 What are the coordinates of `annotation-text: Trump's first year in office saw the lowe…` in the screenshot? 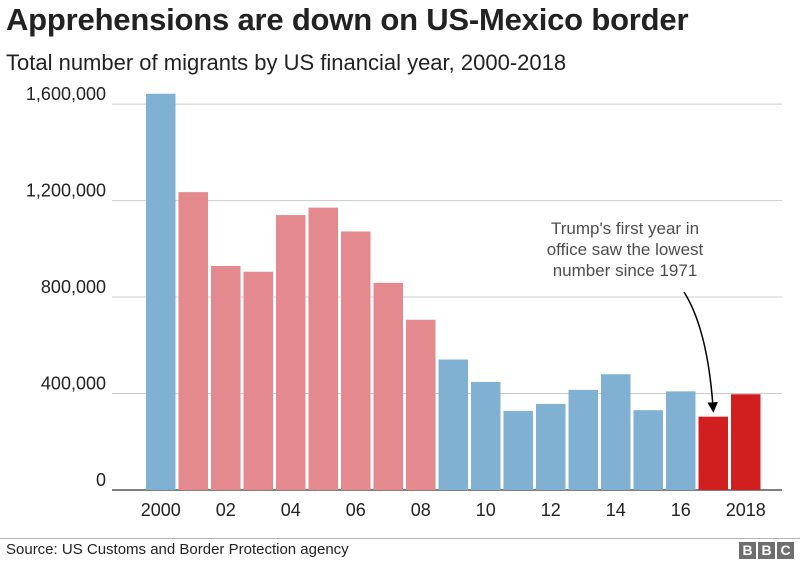 It's located at (625, 249).